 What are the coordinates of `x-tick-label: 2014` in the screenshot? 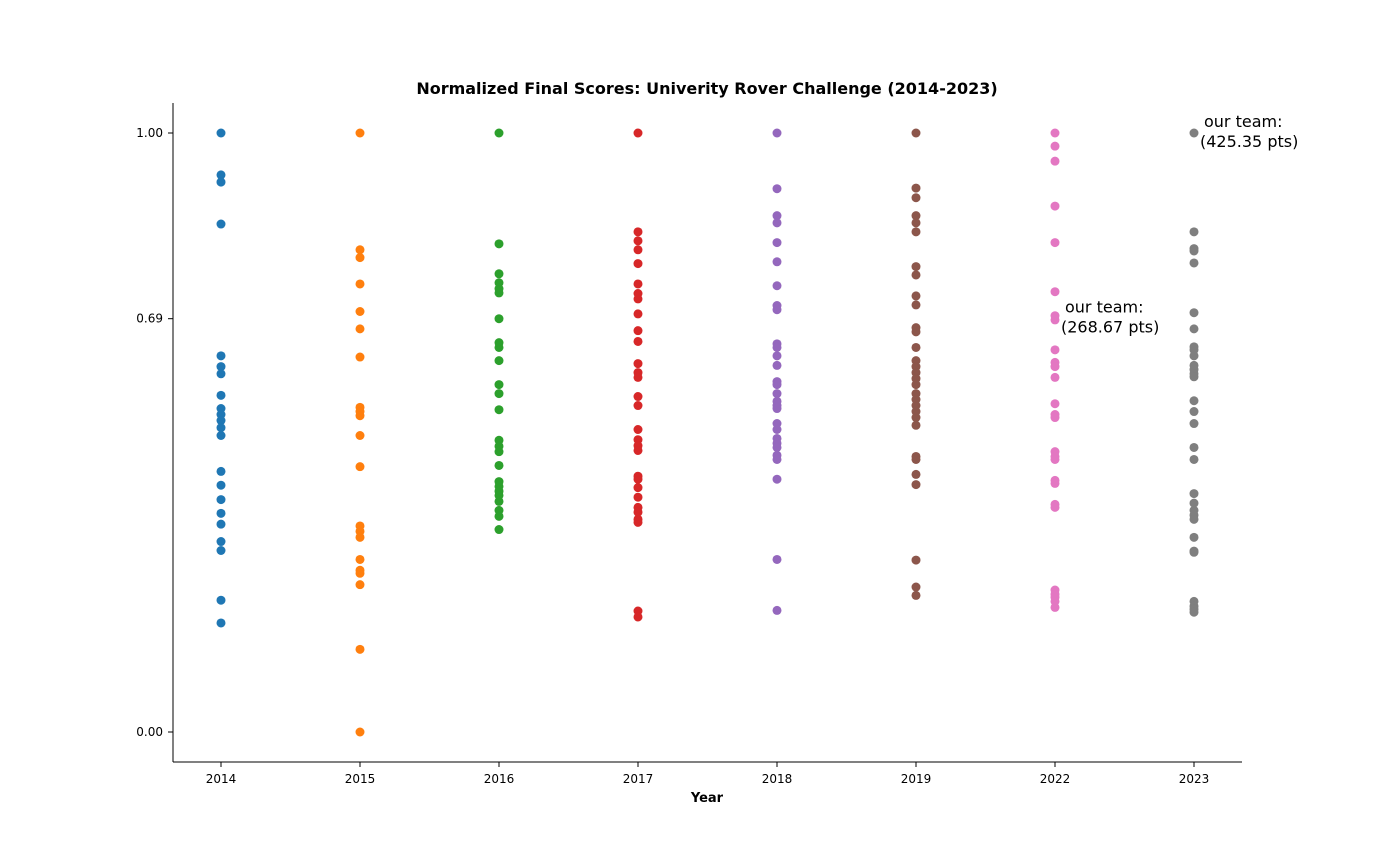 It's located at (221, 779).